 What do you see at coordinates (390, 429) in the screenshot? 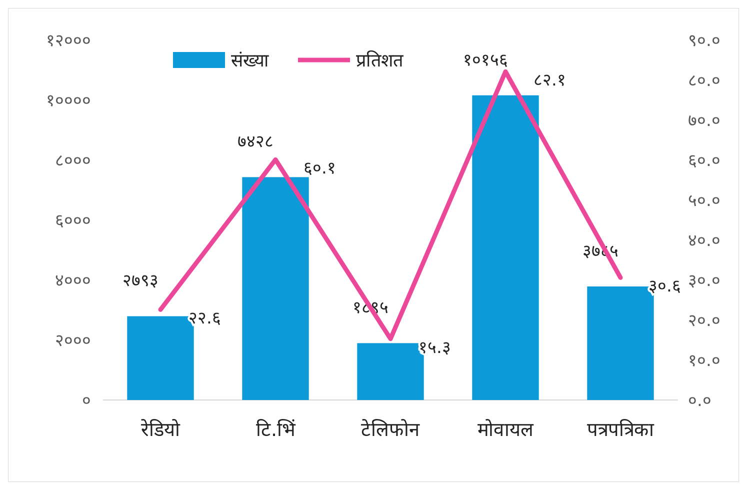
I see `x-tick-label: टेलिफोन` at bounding box center [390, 429].